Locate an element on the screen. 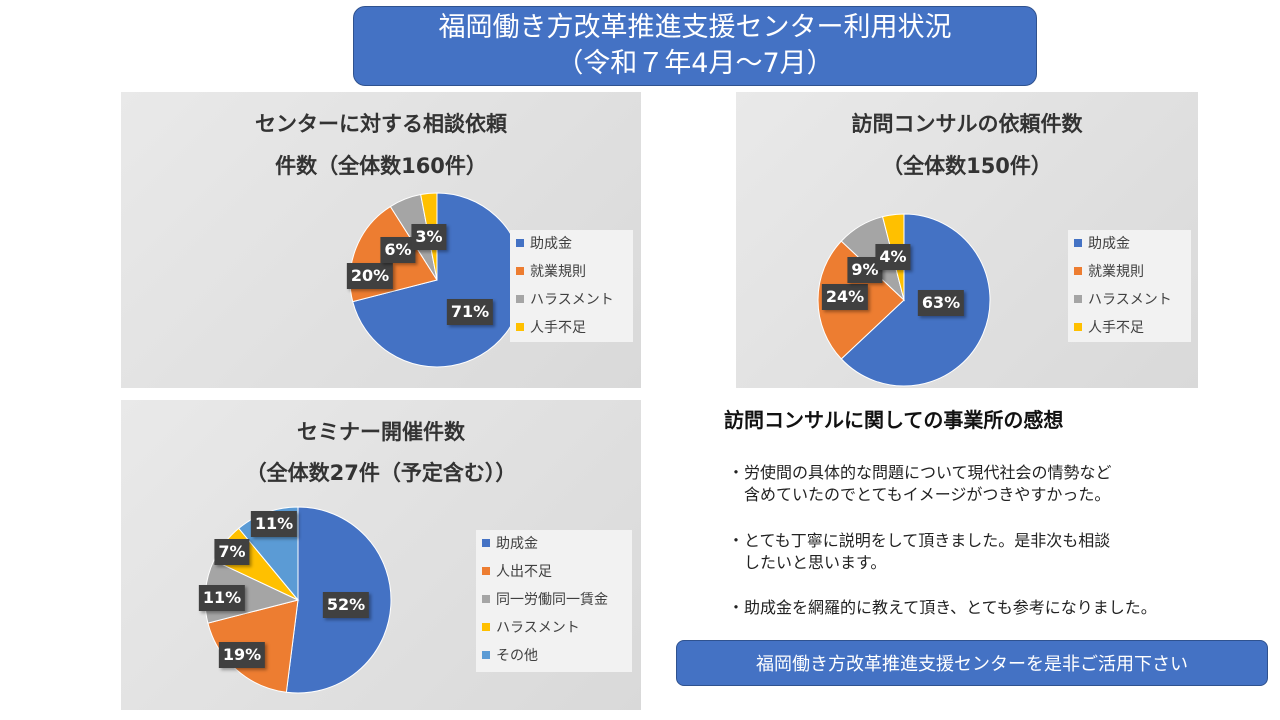 The height and width of the screenshot is (720, 1280). chart-legend: 助成金人出不足同一労働同一賃金 ハラスメント その他 is located at coordinates (554, 601).